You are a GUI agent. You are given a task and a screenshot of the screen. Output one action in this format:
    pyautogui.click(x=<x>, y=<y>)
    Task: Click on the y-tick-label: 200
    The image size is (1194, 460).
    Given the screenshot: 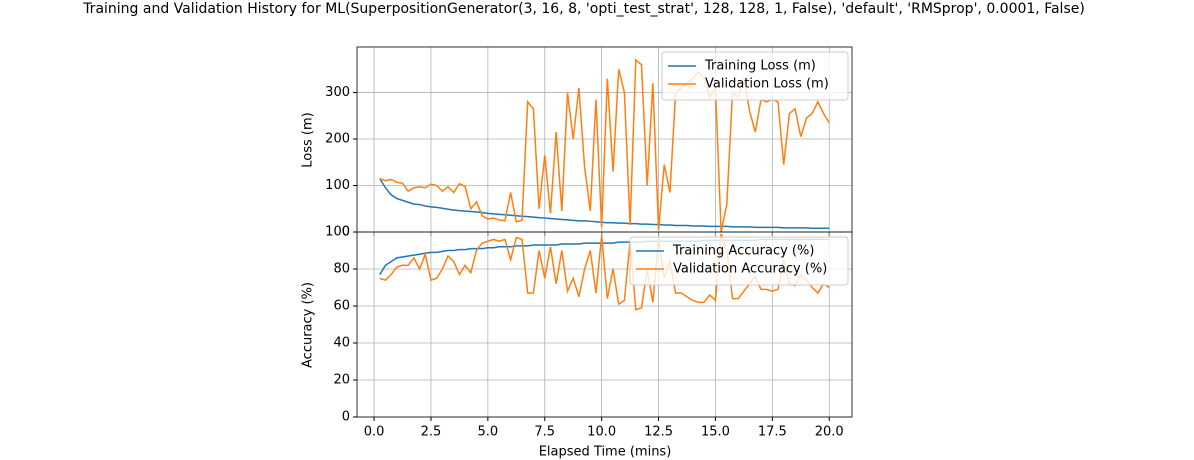 What is the action you would take?
    pyautogui.click(x=337, y=139)
    